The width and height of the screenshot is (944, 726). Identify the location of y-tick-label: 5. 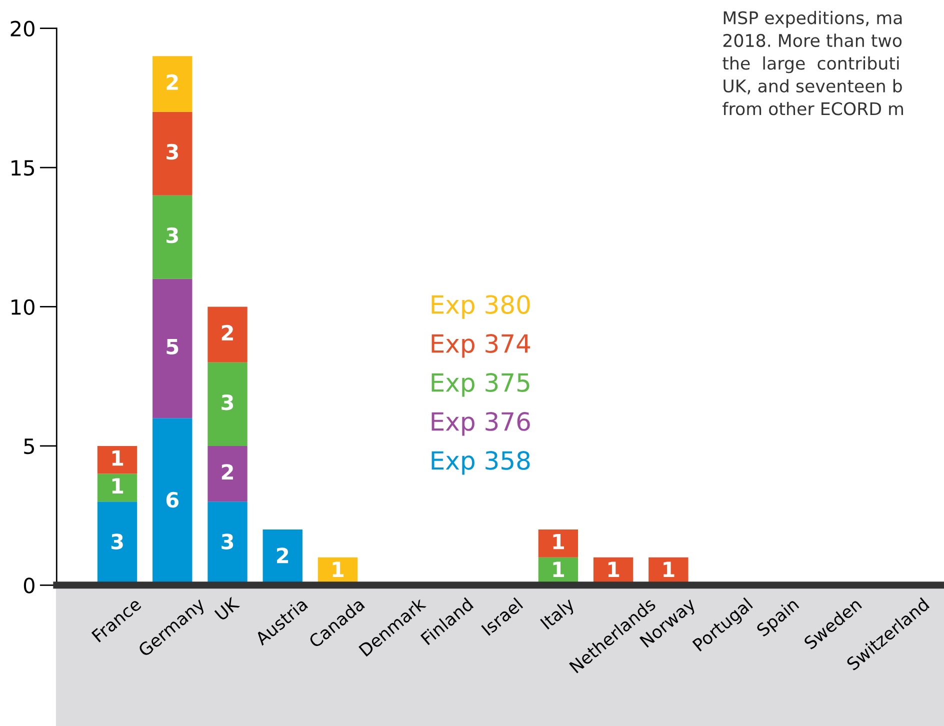
(29, 446).